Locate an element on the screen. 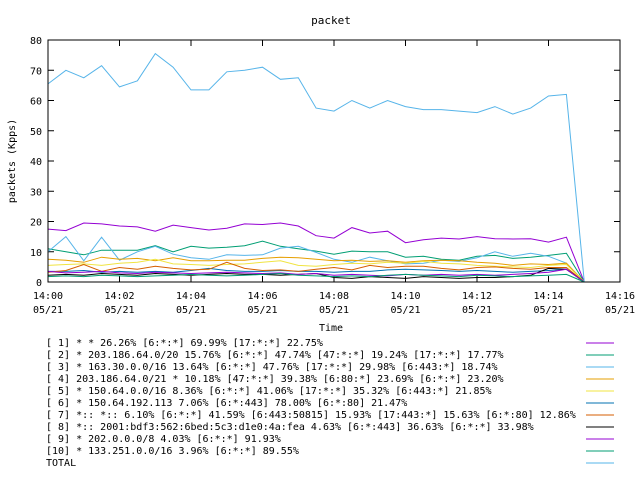 The image size is (640, 480). x-tick-label: 14:08 is located at coordinates (334, 296).